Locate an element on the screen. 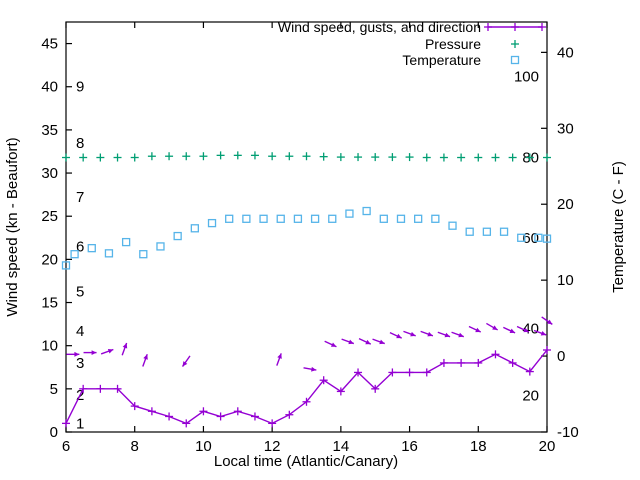  y-tick-label: 45 is located at coordinates (49, 44).